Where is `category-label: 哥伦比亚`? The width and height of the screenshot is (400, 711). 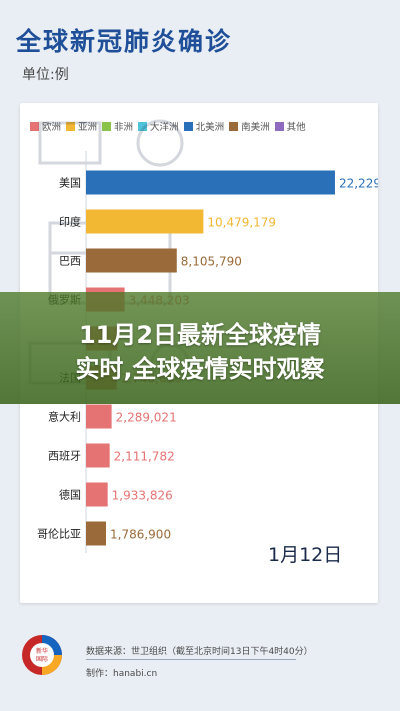 category-label: 哥伦比亚 is located at coordinates (59, 534).